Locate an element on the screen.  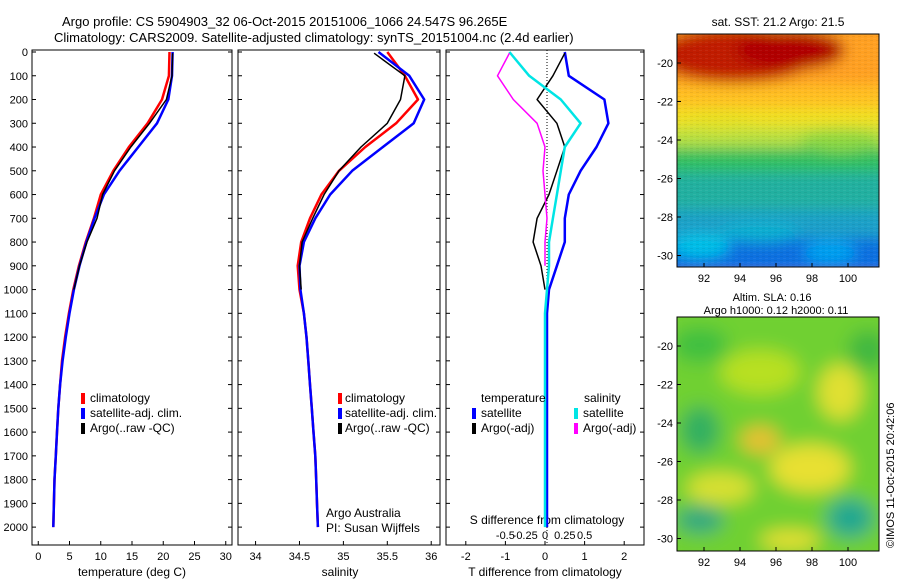
s-diff-argo-line is located at coordinates (522, 159).